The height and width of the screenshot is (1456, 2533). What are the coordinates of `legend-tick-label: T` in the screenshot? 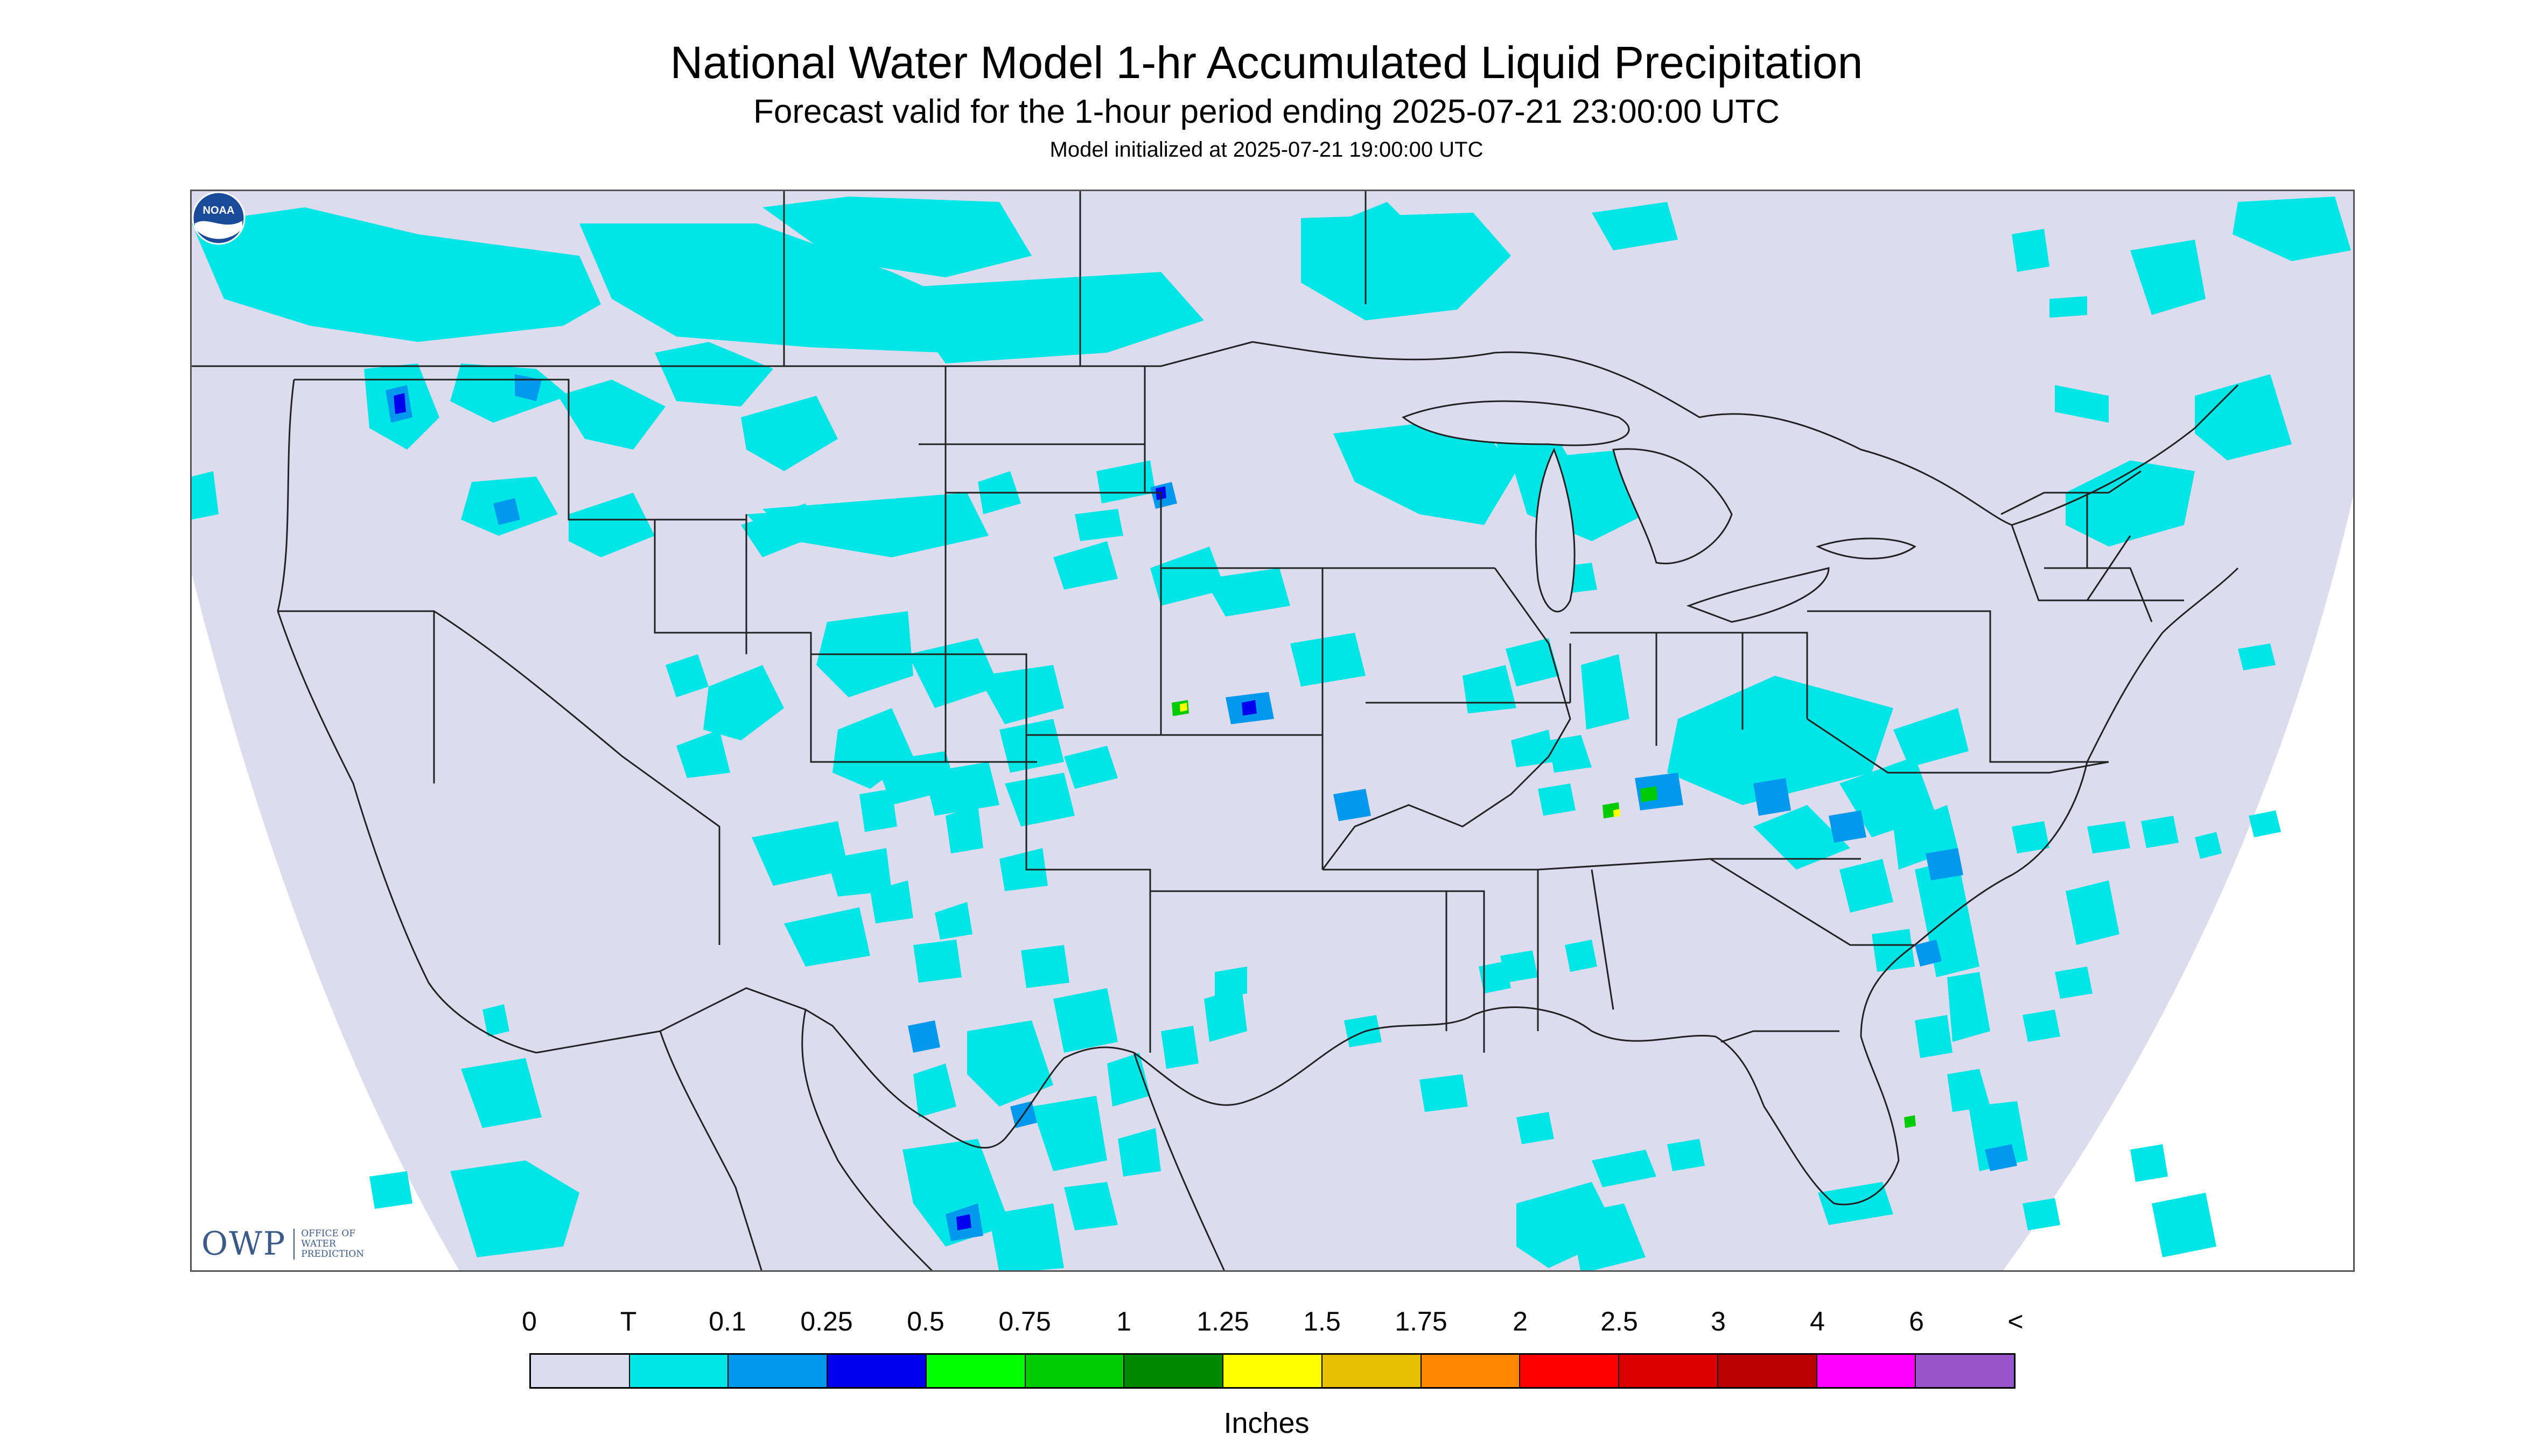 It's located at (628, 1321).